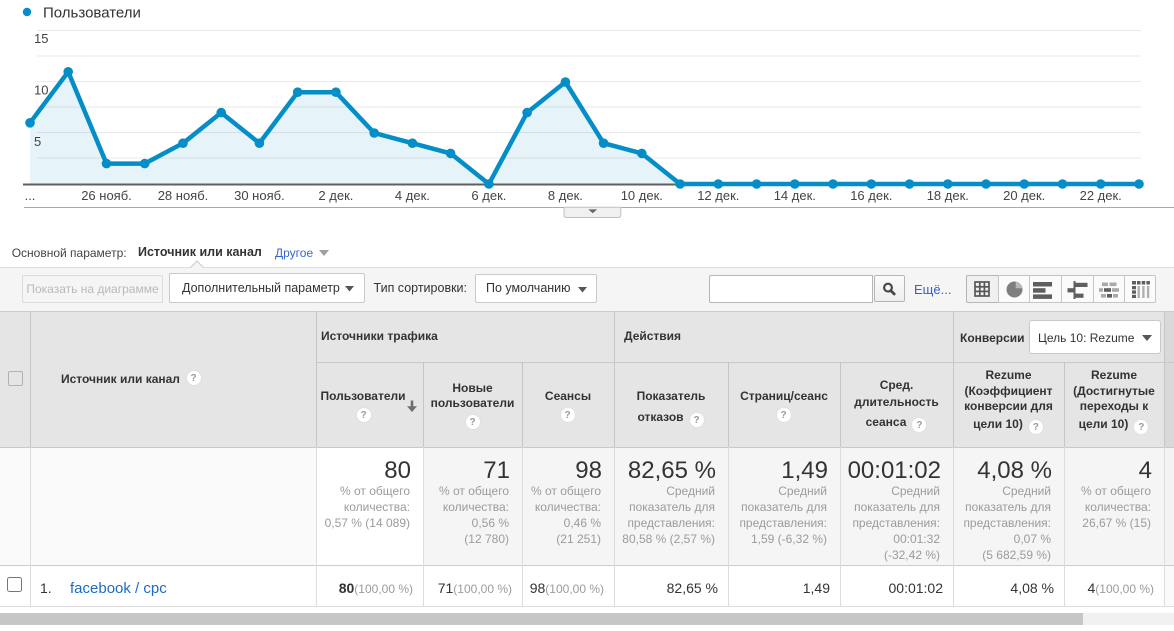 The height and width of the screenshot is (631, 1174). I want to click on svg-text: 8 дек., so click(565, 195).